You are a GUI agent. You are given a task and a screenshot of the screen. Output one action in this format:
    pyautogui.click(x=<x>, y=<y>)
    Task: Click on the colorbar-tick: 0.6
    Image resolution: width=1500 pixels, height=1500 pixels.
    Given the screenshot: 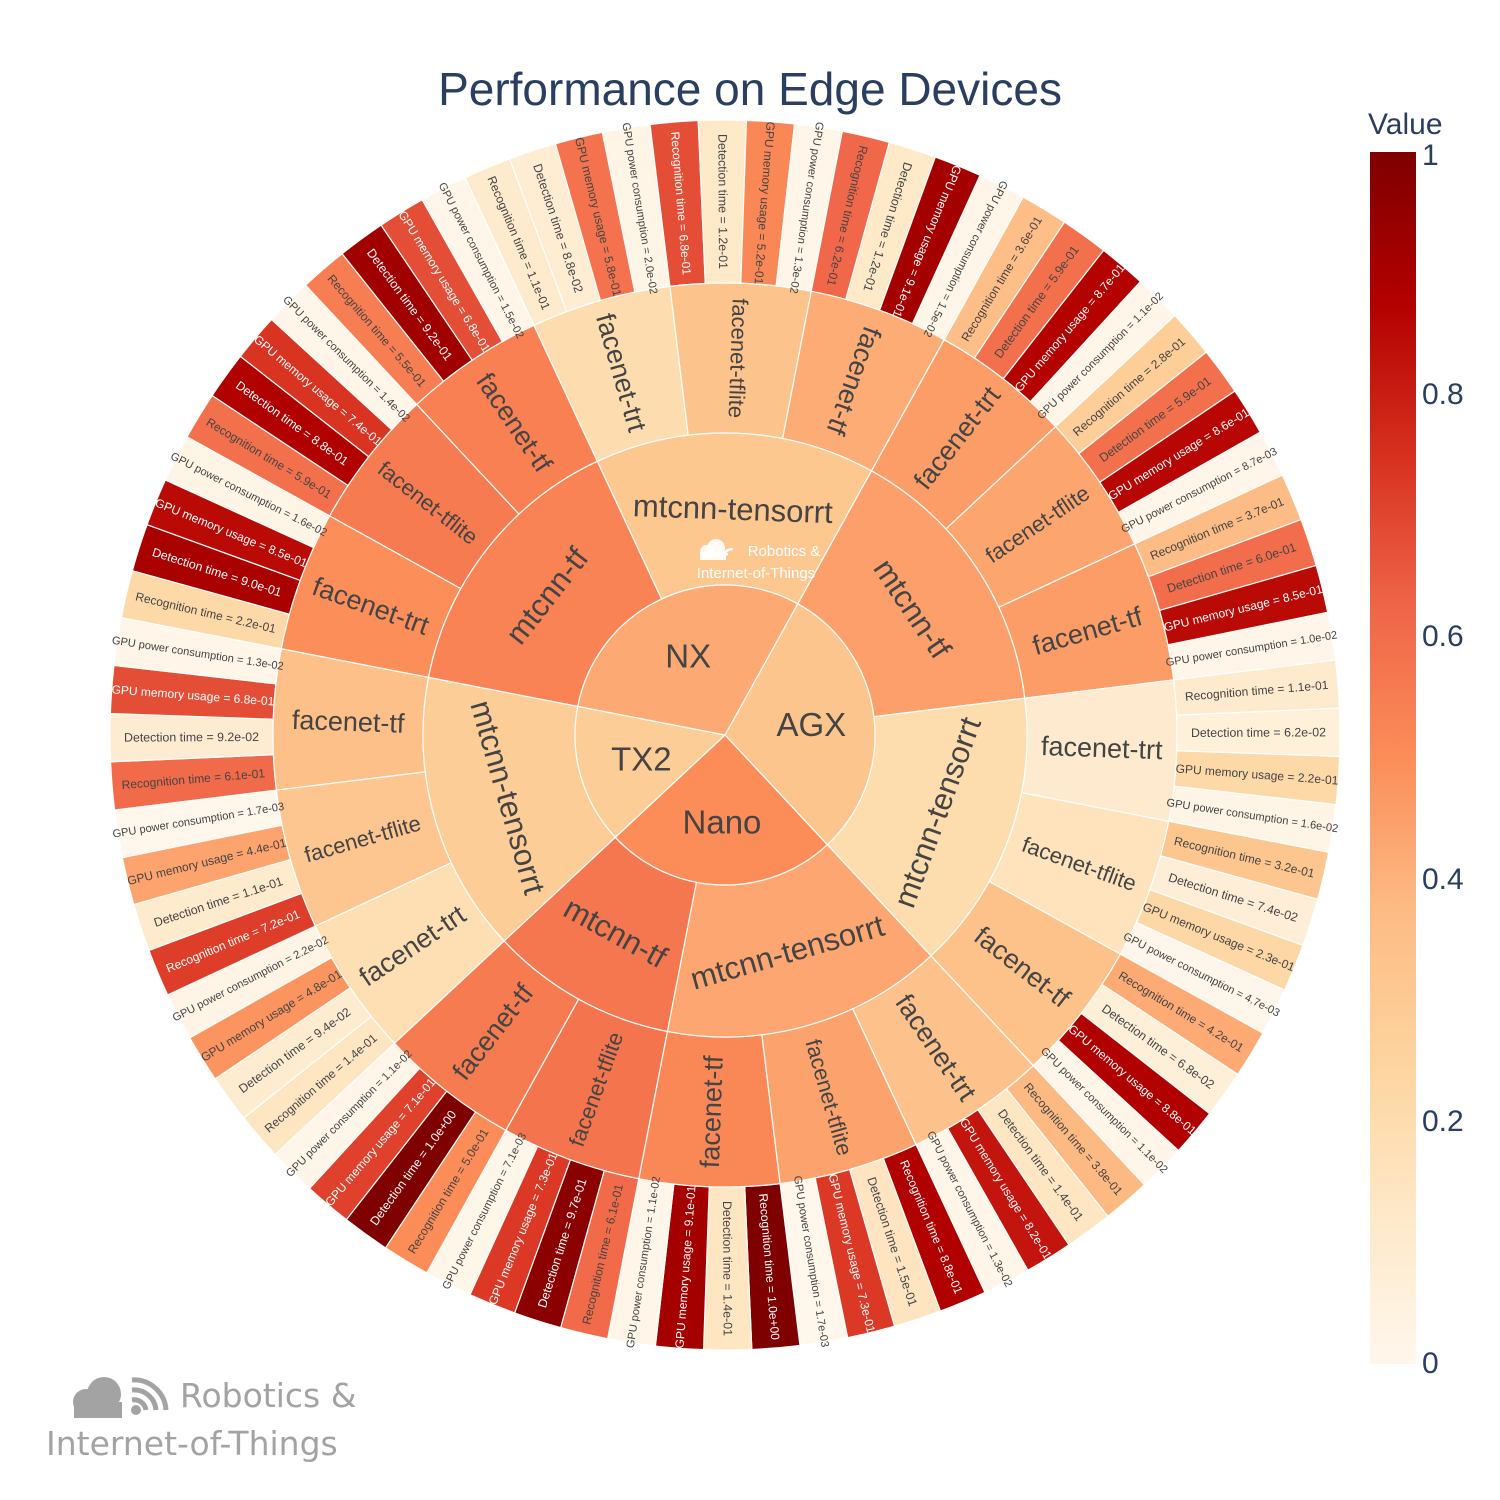 What is the action you would take?
    pyautogui.click(x=1443, y=636)
    